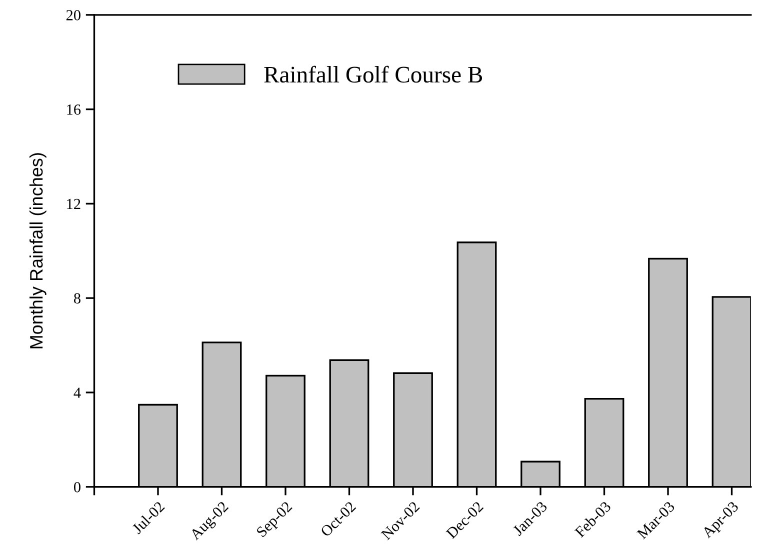  Describe the element at coordinates (77, 393) in the screenshot. I see `y-tick-label: 4` at that location.